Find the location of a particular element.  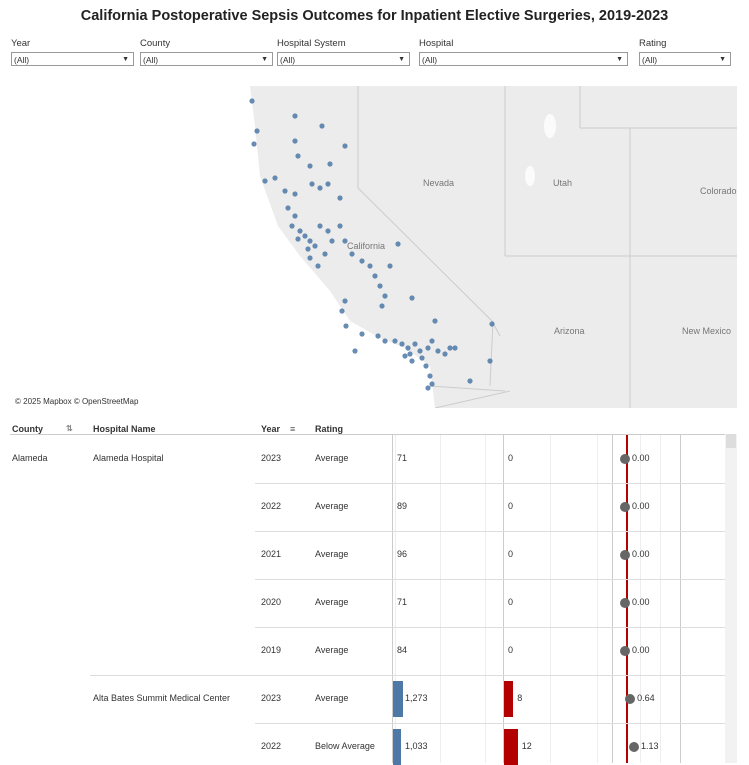

county-filter: County (All) ▼ is located at coordinates (206, 52).